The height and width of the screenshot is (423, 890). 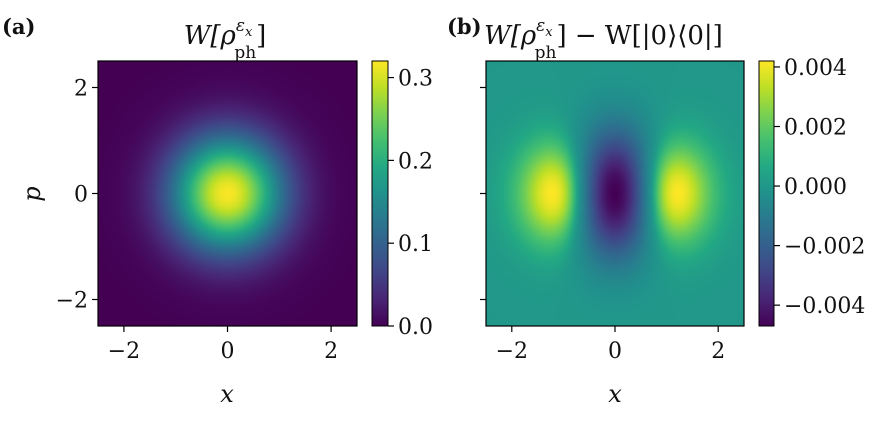 What do you see at coordinates (639, 36) in the screenshot?
I see `panel-b-title-end: ] − W[|0⟩⟨0|]` at bounding box center [639, 36].